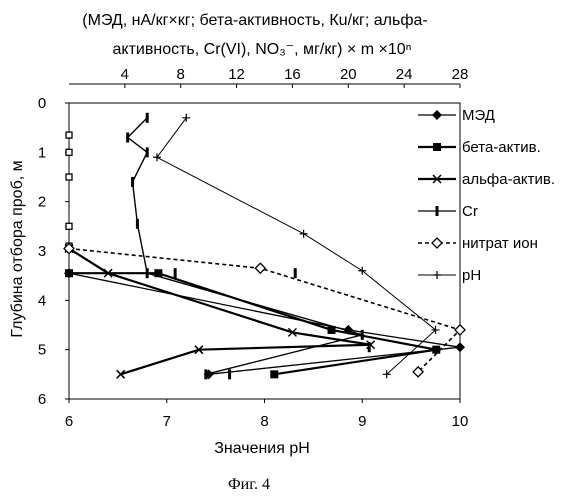 Image resolution: width=581 pixels, height=500 pixels. I want to click on legend-label: pH, so click(471, 275).